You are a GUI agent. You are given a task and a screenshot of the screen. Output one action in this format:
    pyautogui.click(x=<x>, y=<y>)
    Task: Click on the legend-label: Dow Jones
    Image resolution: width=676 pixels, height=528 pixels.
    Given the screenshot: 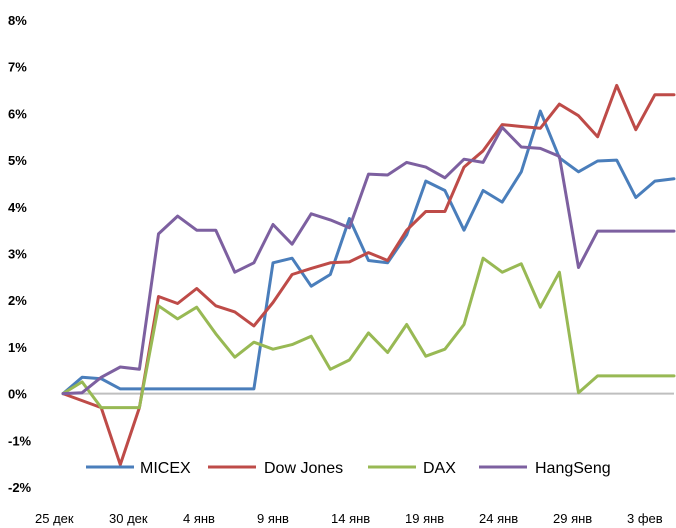 What is the action you would take?
    pyautogui.click(x=303, y=468)
    